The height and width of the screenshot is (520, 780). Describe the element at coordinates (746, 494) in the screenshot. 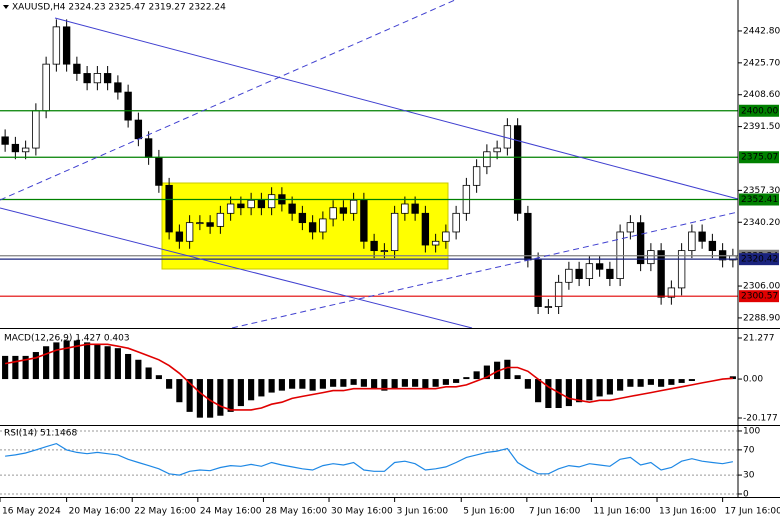

I see `y-tick-label: 0` at that location.